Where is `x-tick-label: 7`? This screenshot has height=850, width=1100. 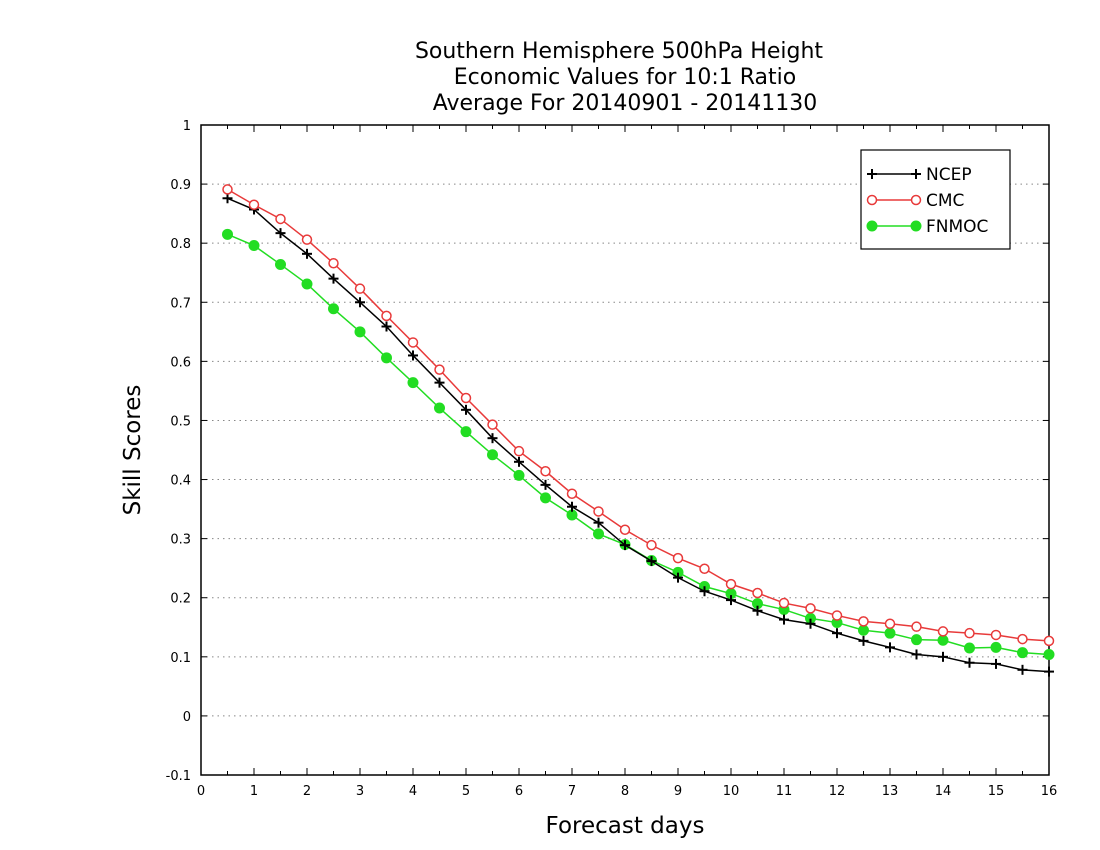 x-tick-label: 7 is located at coordinates (572, 791).